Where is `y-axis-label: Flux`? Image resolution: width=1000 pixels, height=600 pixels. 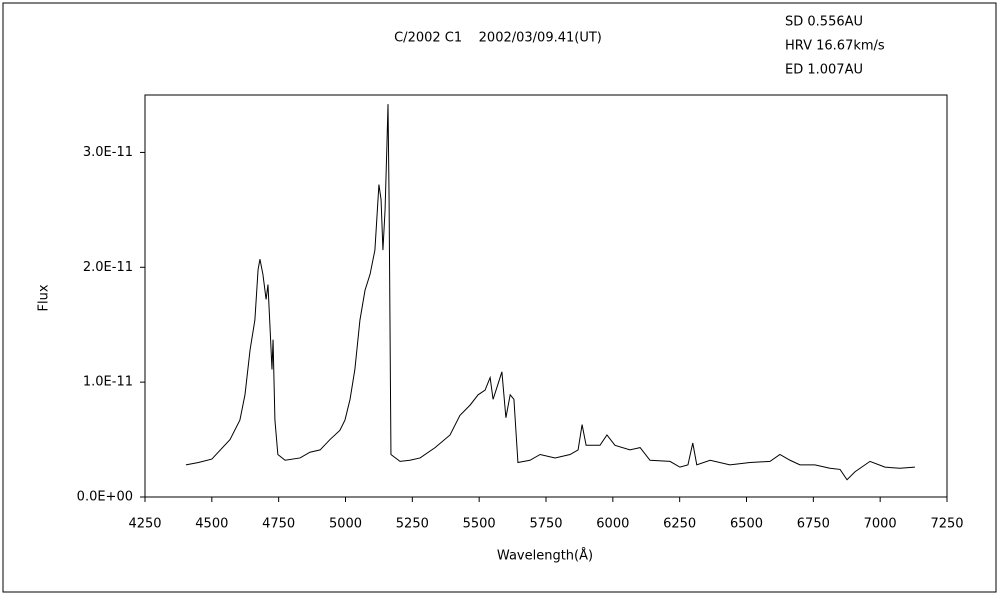
y-axis-label: Flux is located at coordinates (44, 297).